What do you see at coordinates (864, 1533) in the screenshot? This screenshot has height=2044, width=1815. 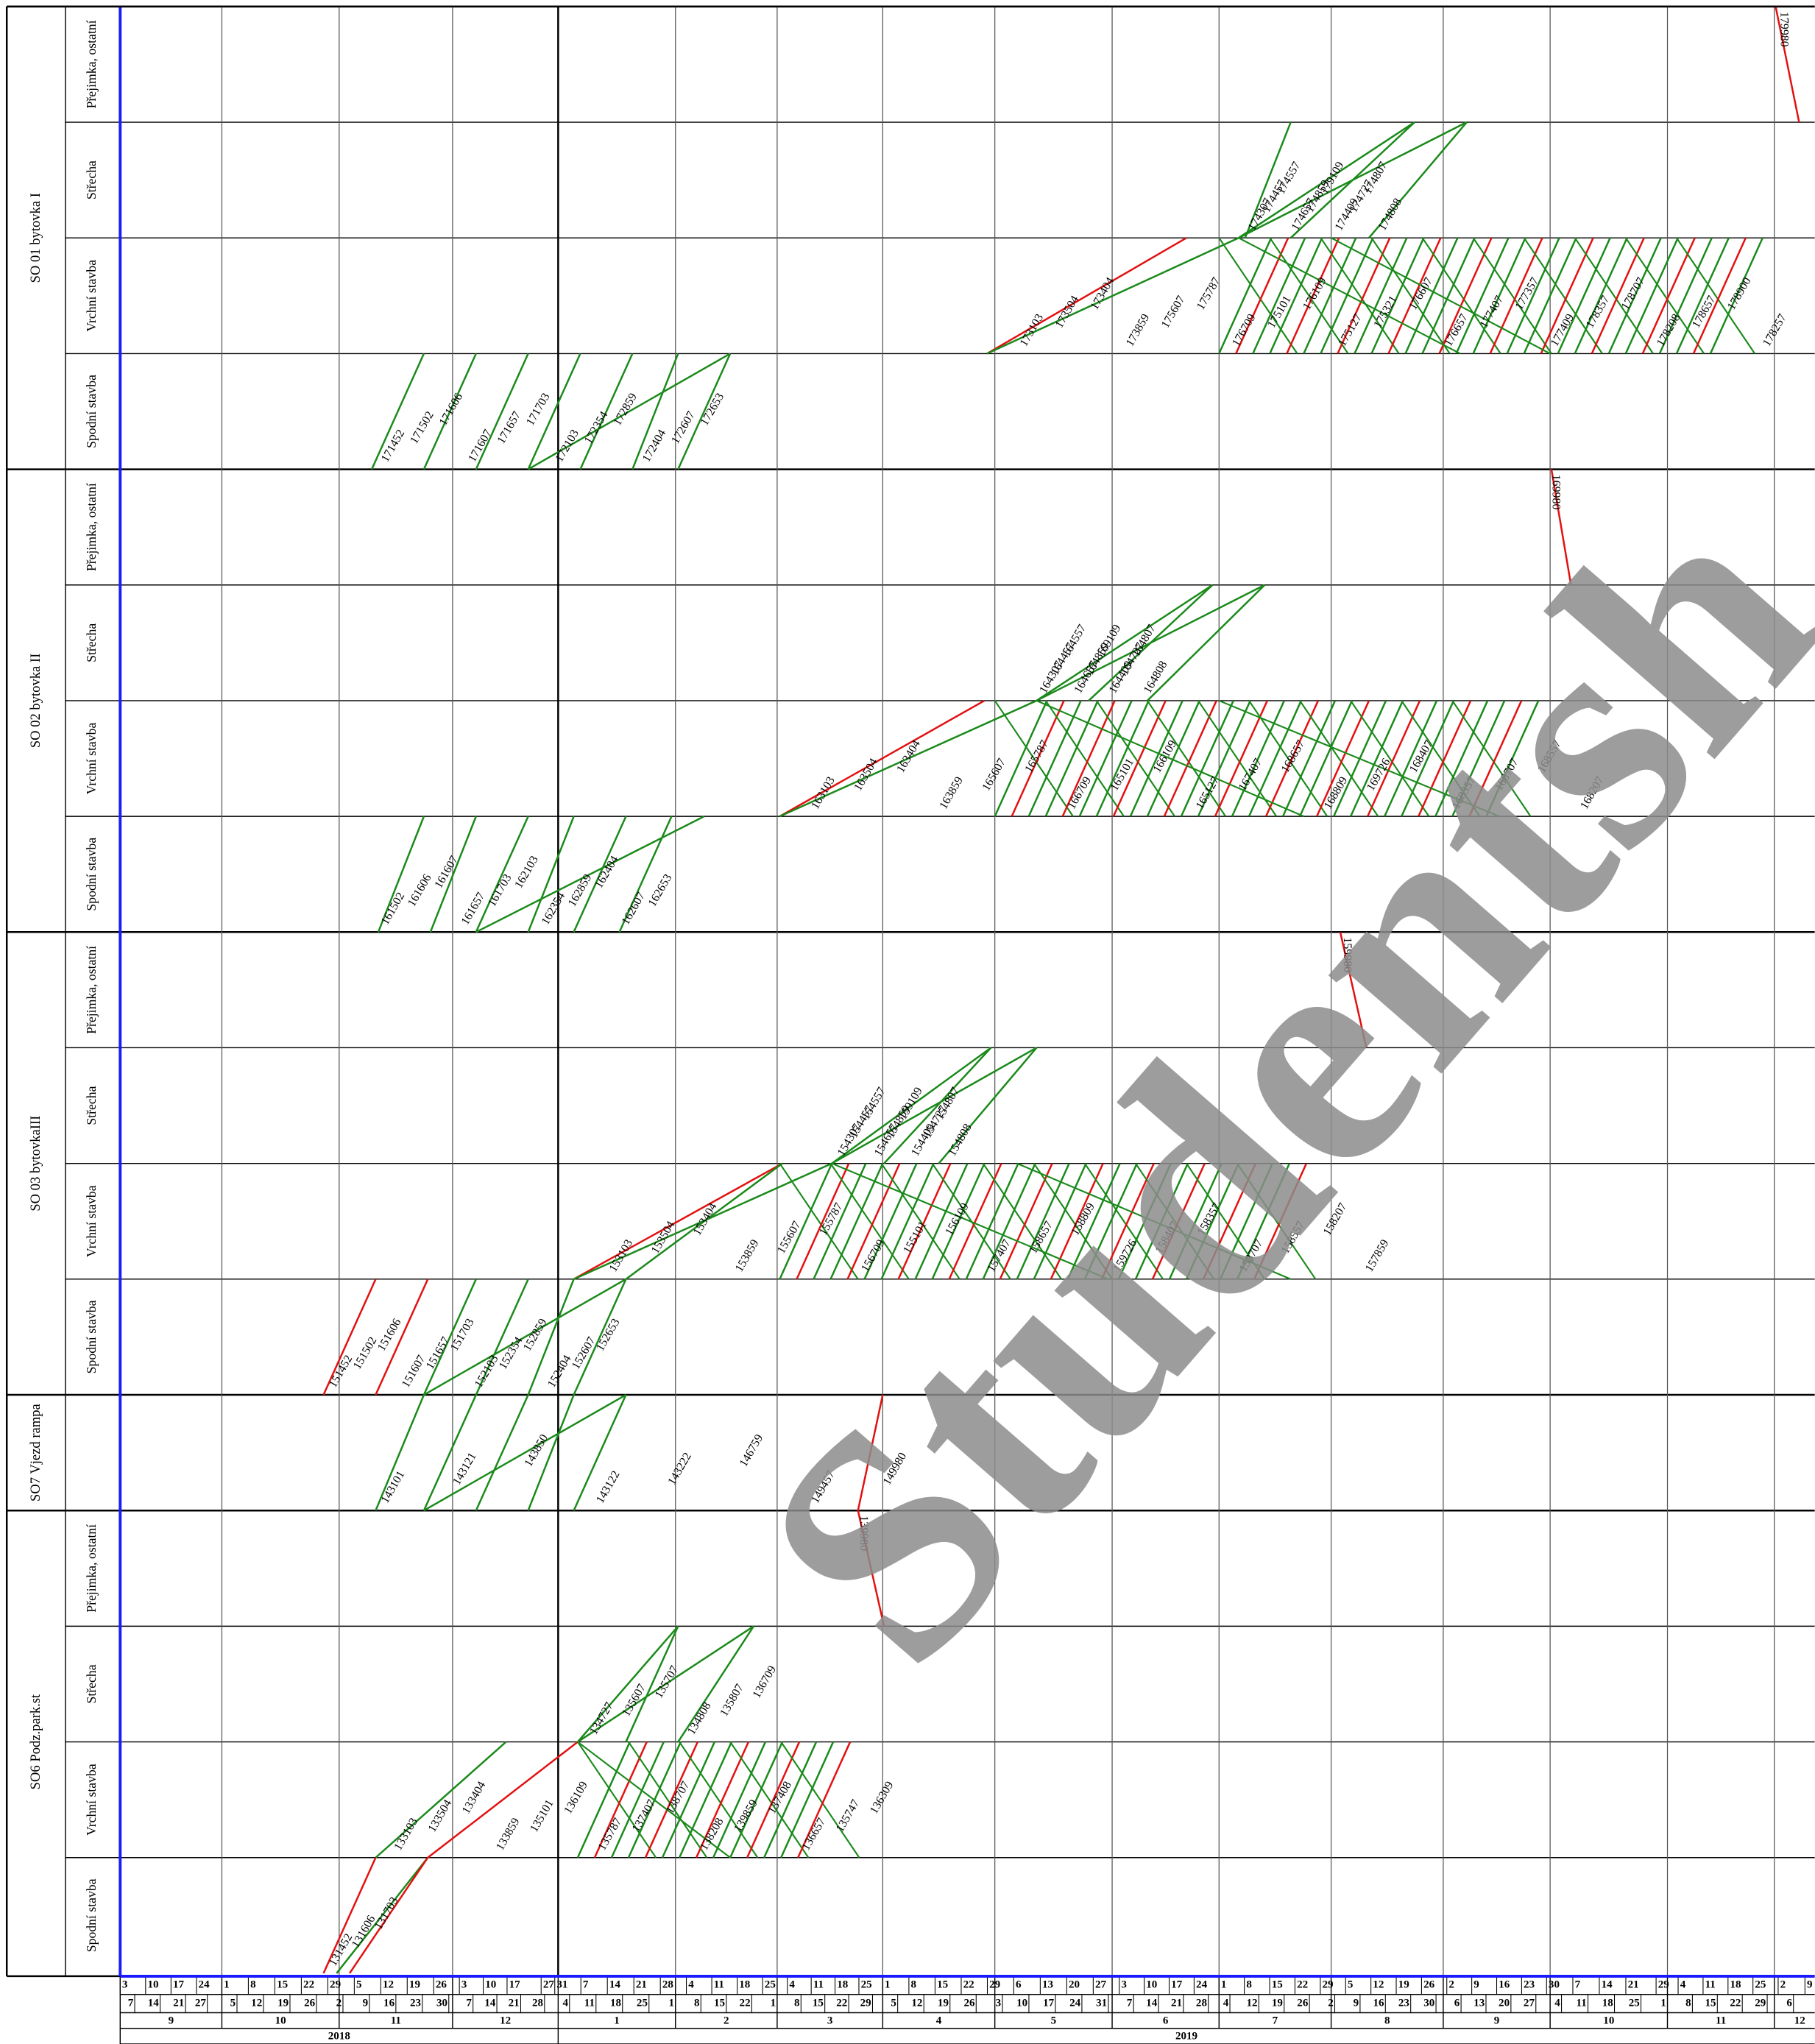 I see `task-label: 139980` at bounding box center [864, 1533].